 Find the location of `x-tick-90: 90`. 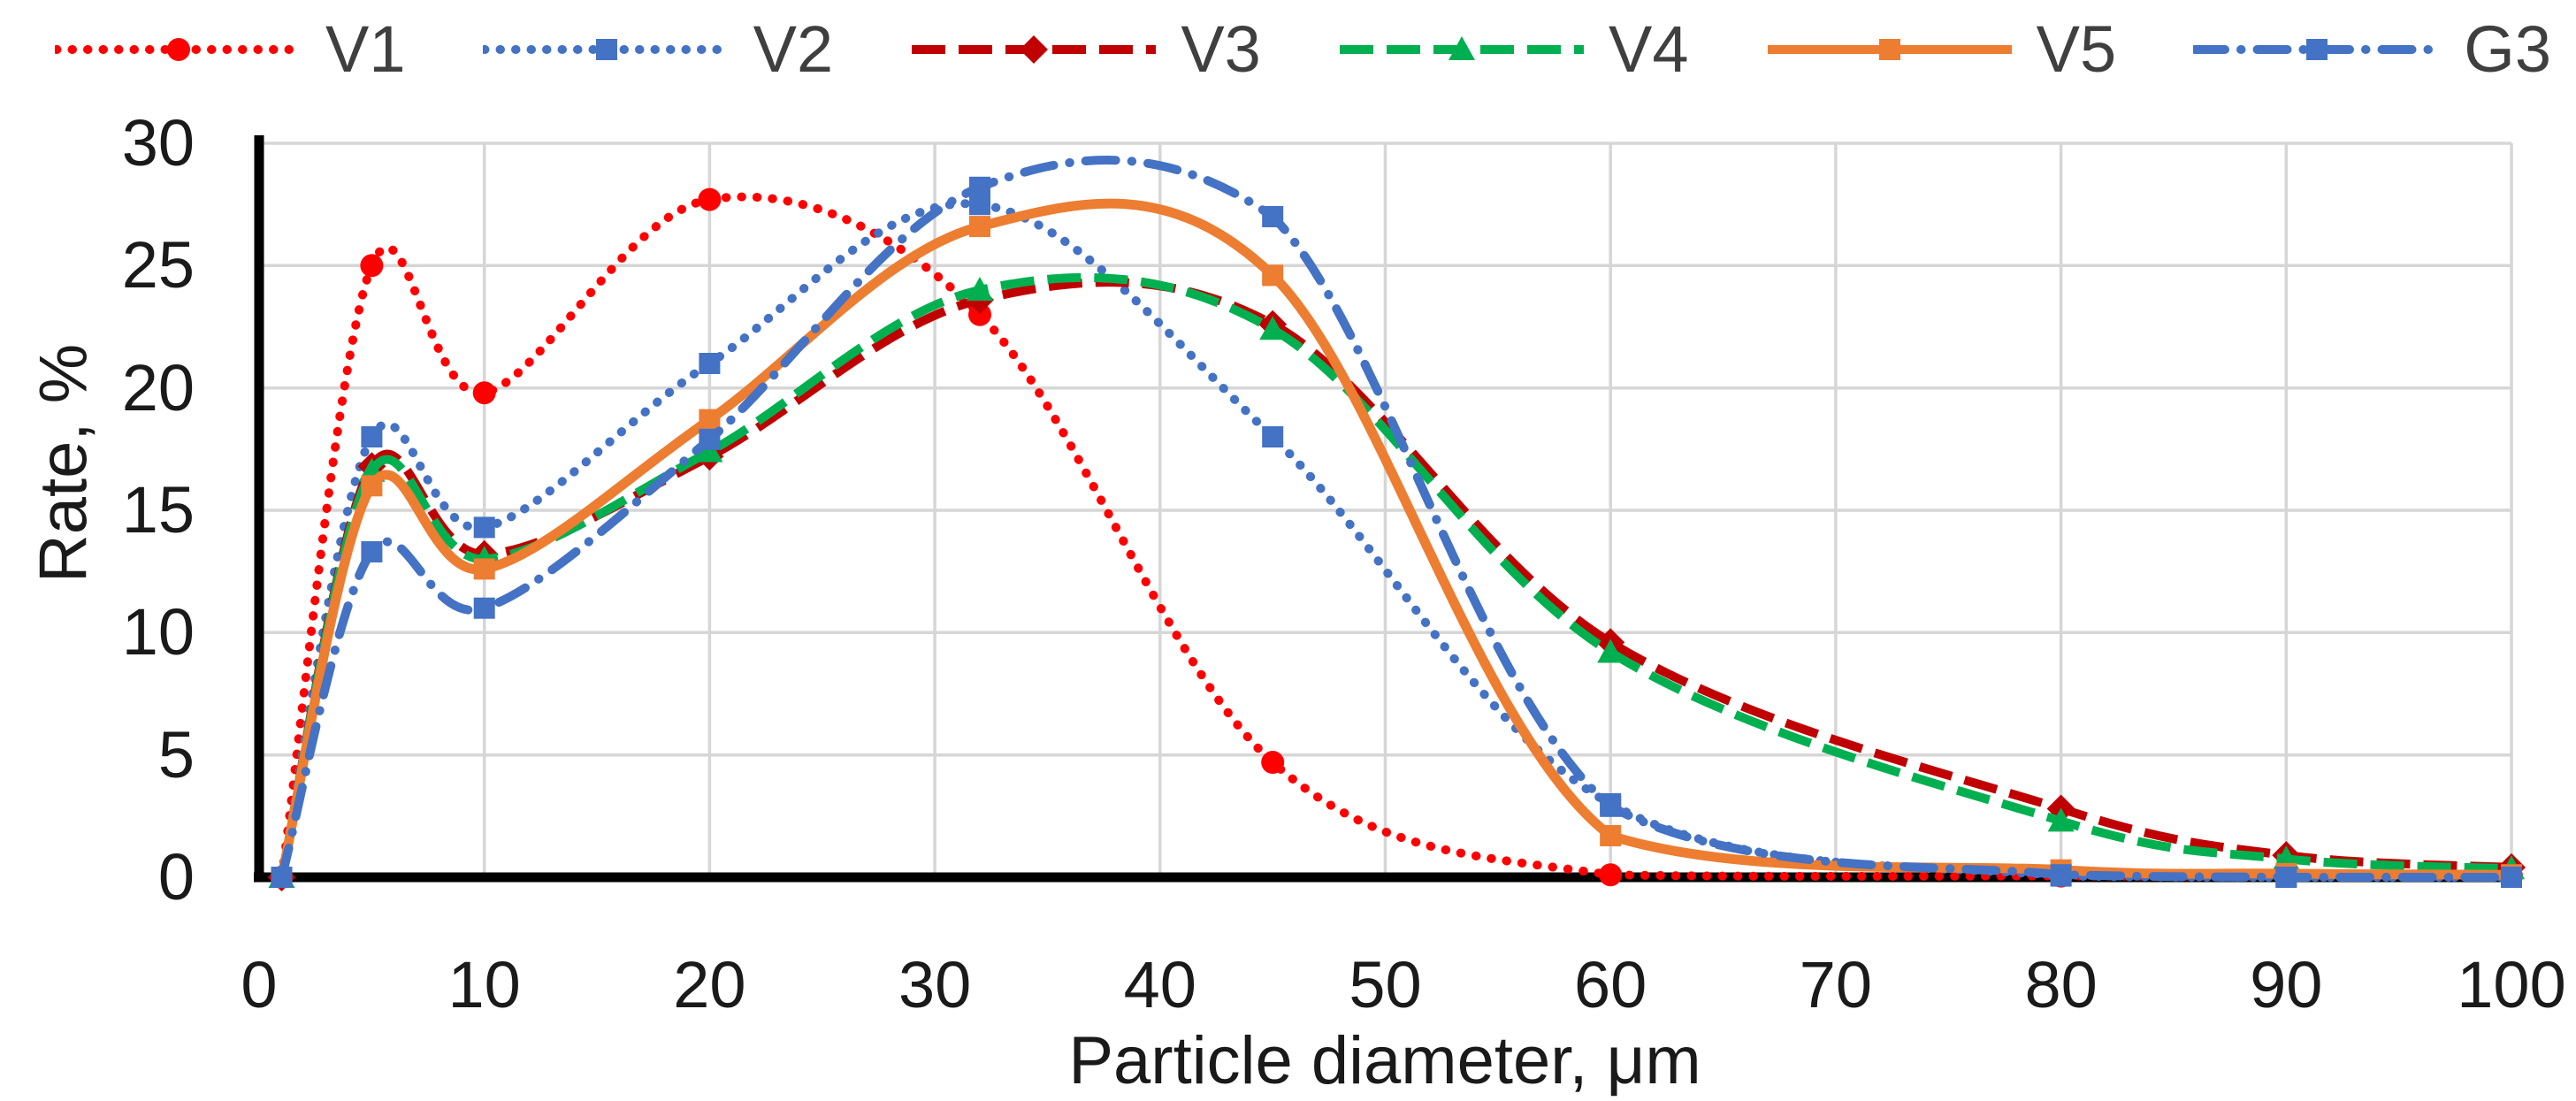

x-tick-90: 90 is located at coordinates (2287, 984).